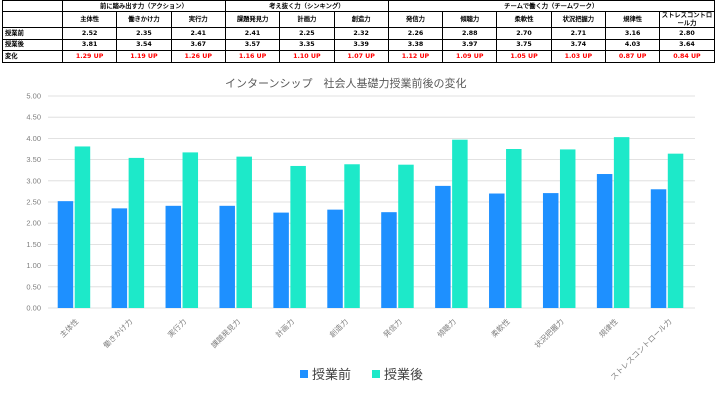 The image size is (720, 406). Describe the element at coordinates (33, 138) in the screenshot. I see `y-tick-label: 4.00` at that location.